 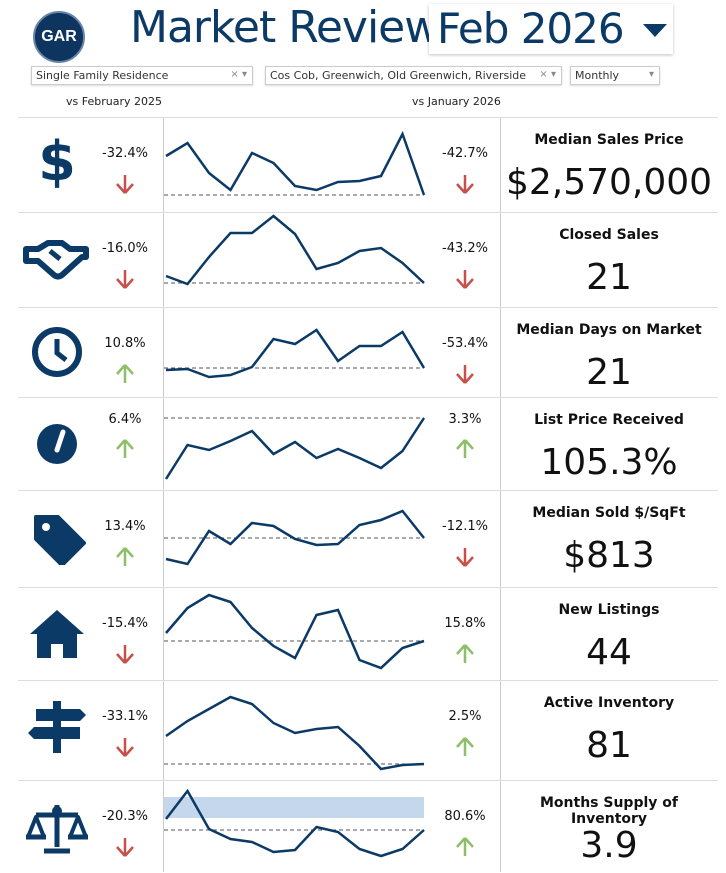 I want to click on handshake-icon, so click(x=56, y=260).